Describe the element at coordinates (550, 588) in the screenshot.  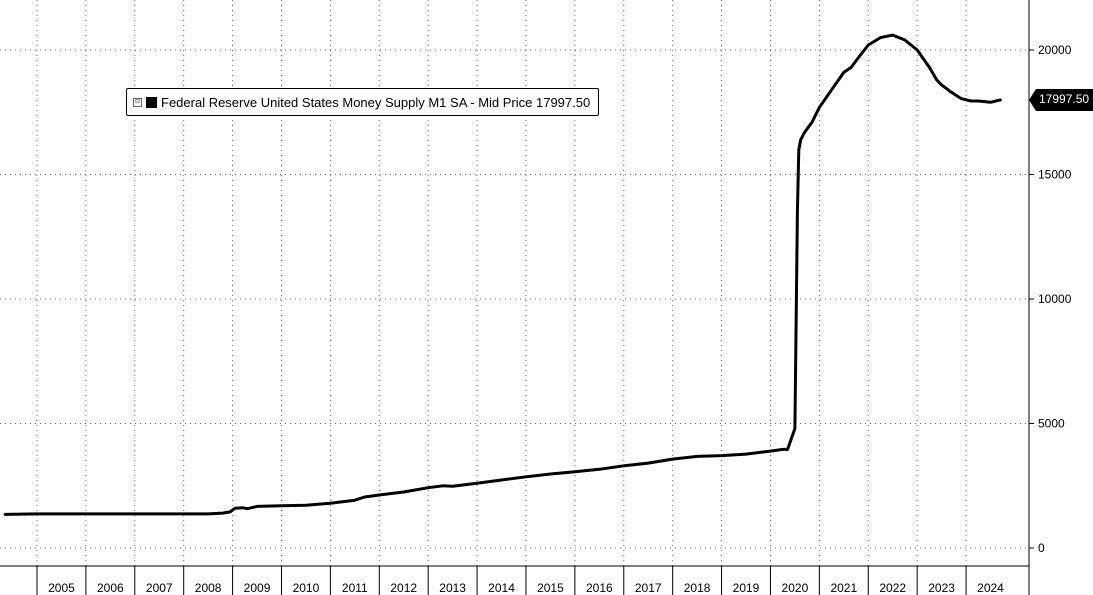
I see `x-tick-label: 2015` at that location.